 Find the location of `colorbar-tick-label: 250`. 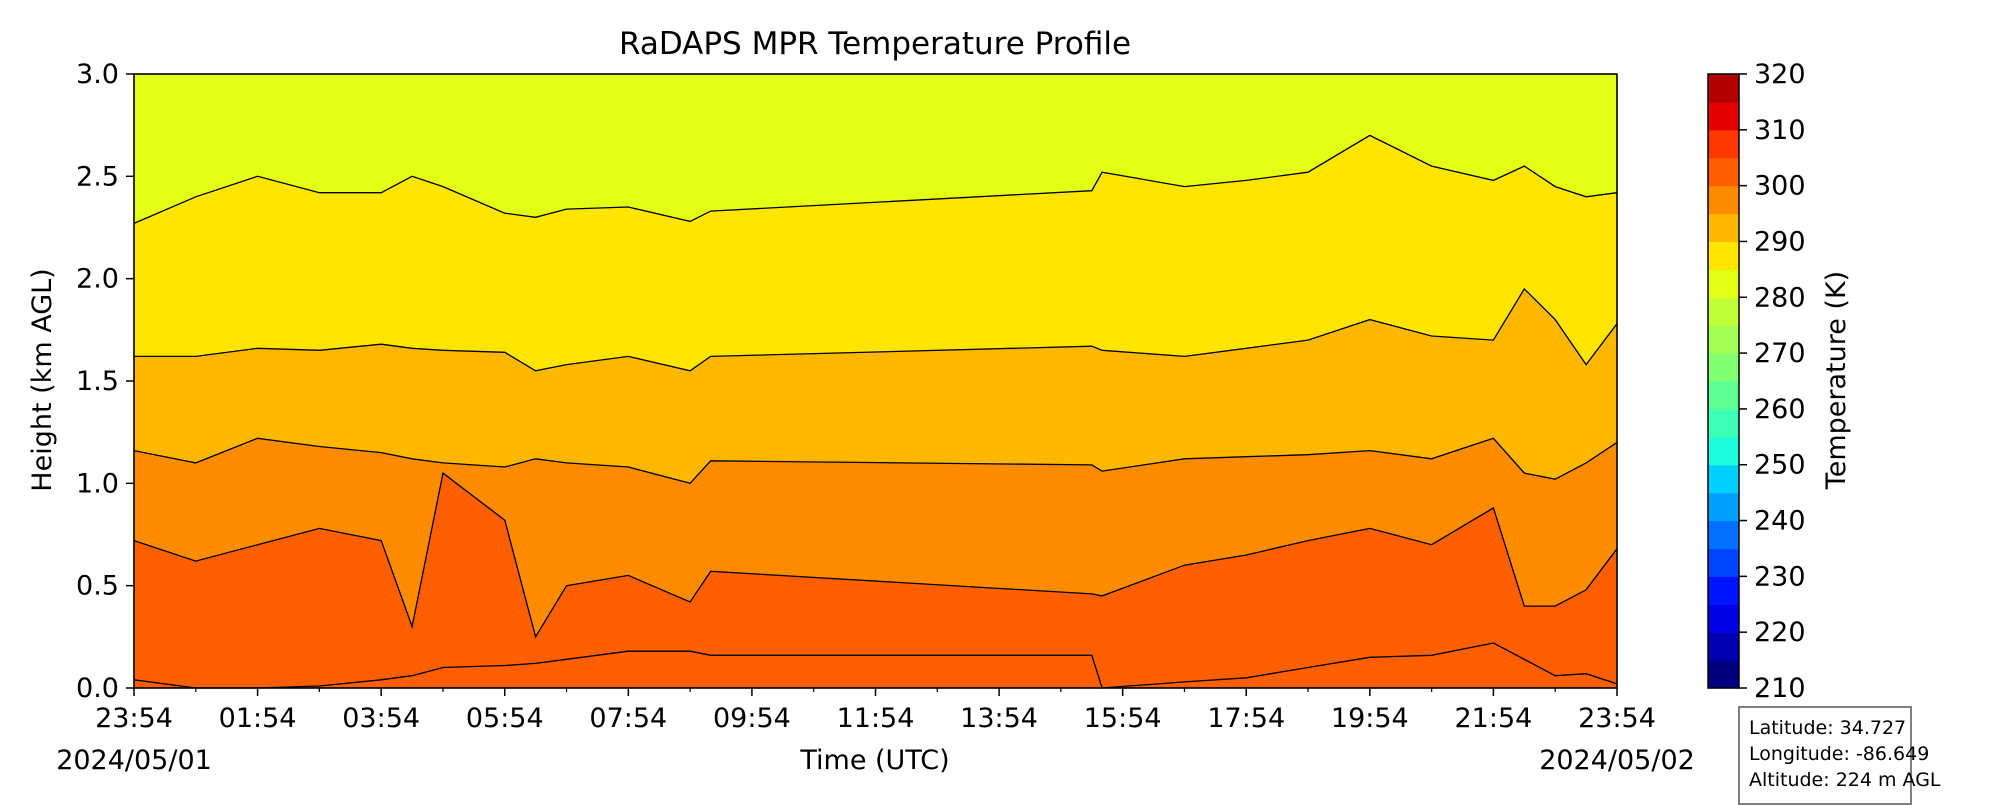

colorbar-tick-label: 250 is located at coordinates (1780, 465).